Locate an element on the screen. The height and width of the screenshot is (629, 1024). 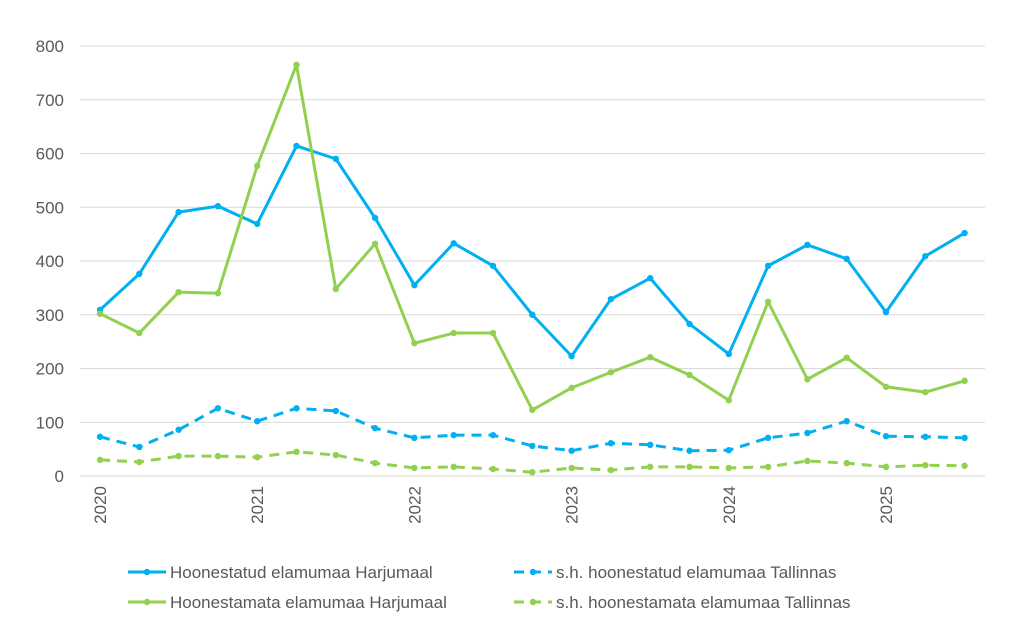
y-axis-ticks: 0 100 200 300 400 500 600 700 800 is located at coordinates (50, 261).